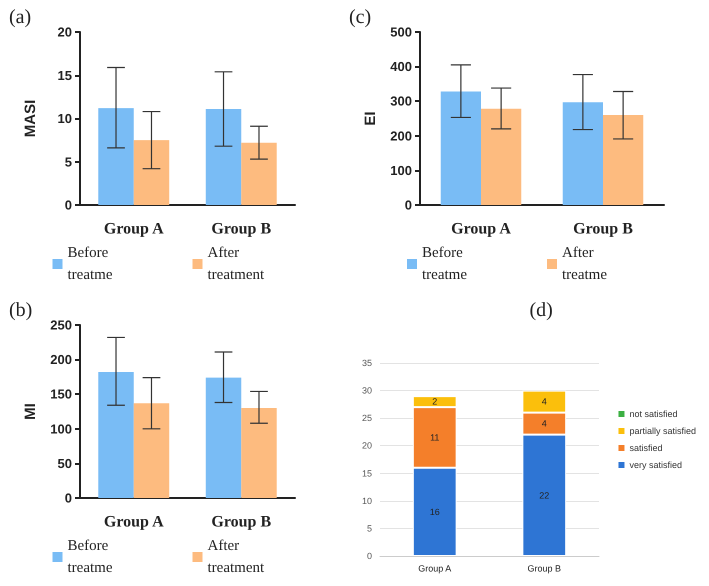 The height and width of the screenshot is (586, 709). Describe the element at coordinates (401, 101) in the screenshot. I see `y-tick-label: 300` at that location.